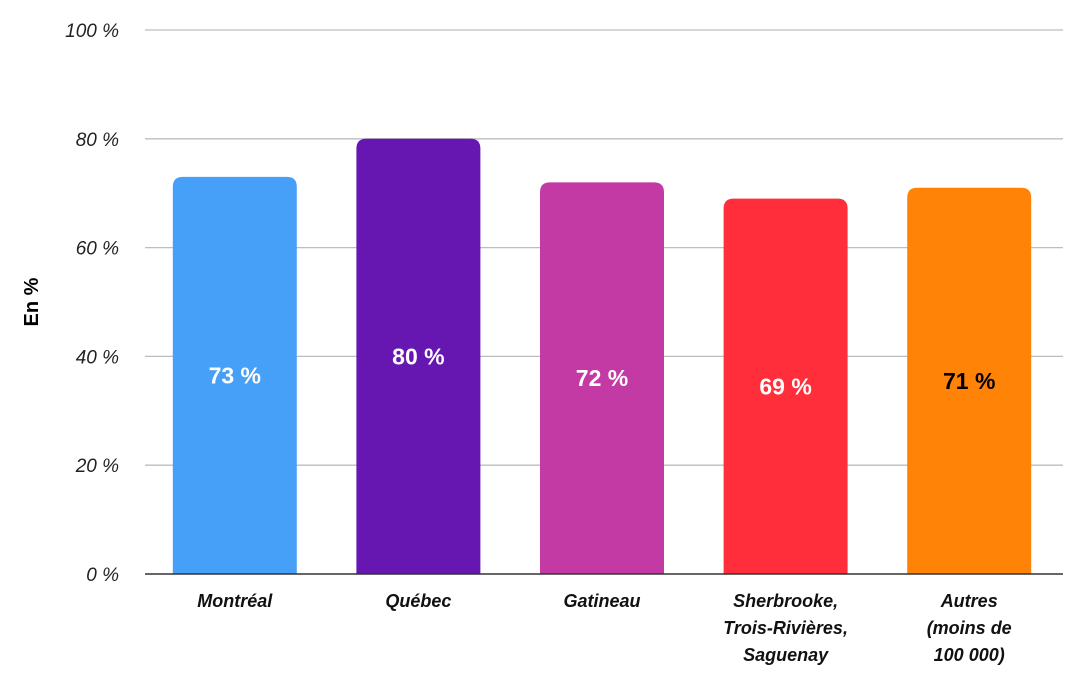  What do you see at coordinates (97, 140) in the screenshot?
I see `y-tick-label: 80 %` at bounding box center [97, 140].